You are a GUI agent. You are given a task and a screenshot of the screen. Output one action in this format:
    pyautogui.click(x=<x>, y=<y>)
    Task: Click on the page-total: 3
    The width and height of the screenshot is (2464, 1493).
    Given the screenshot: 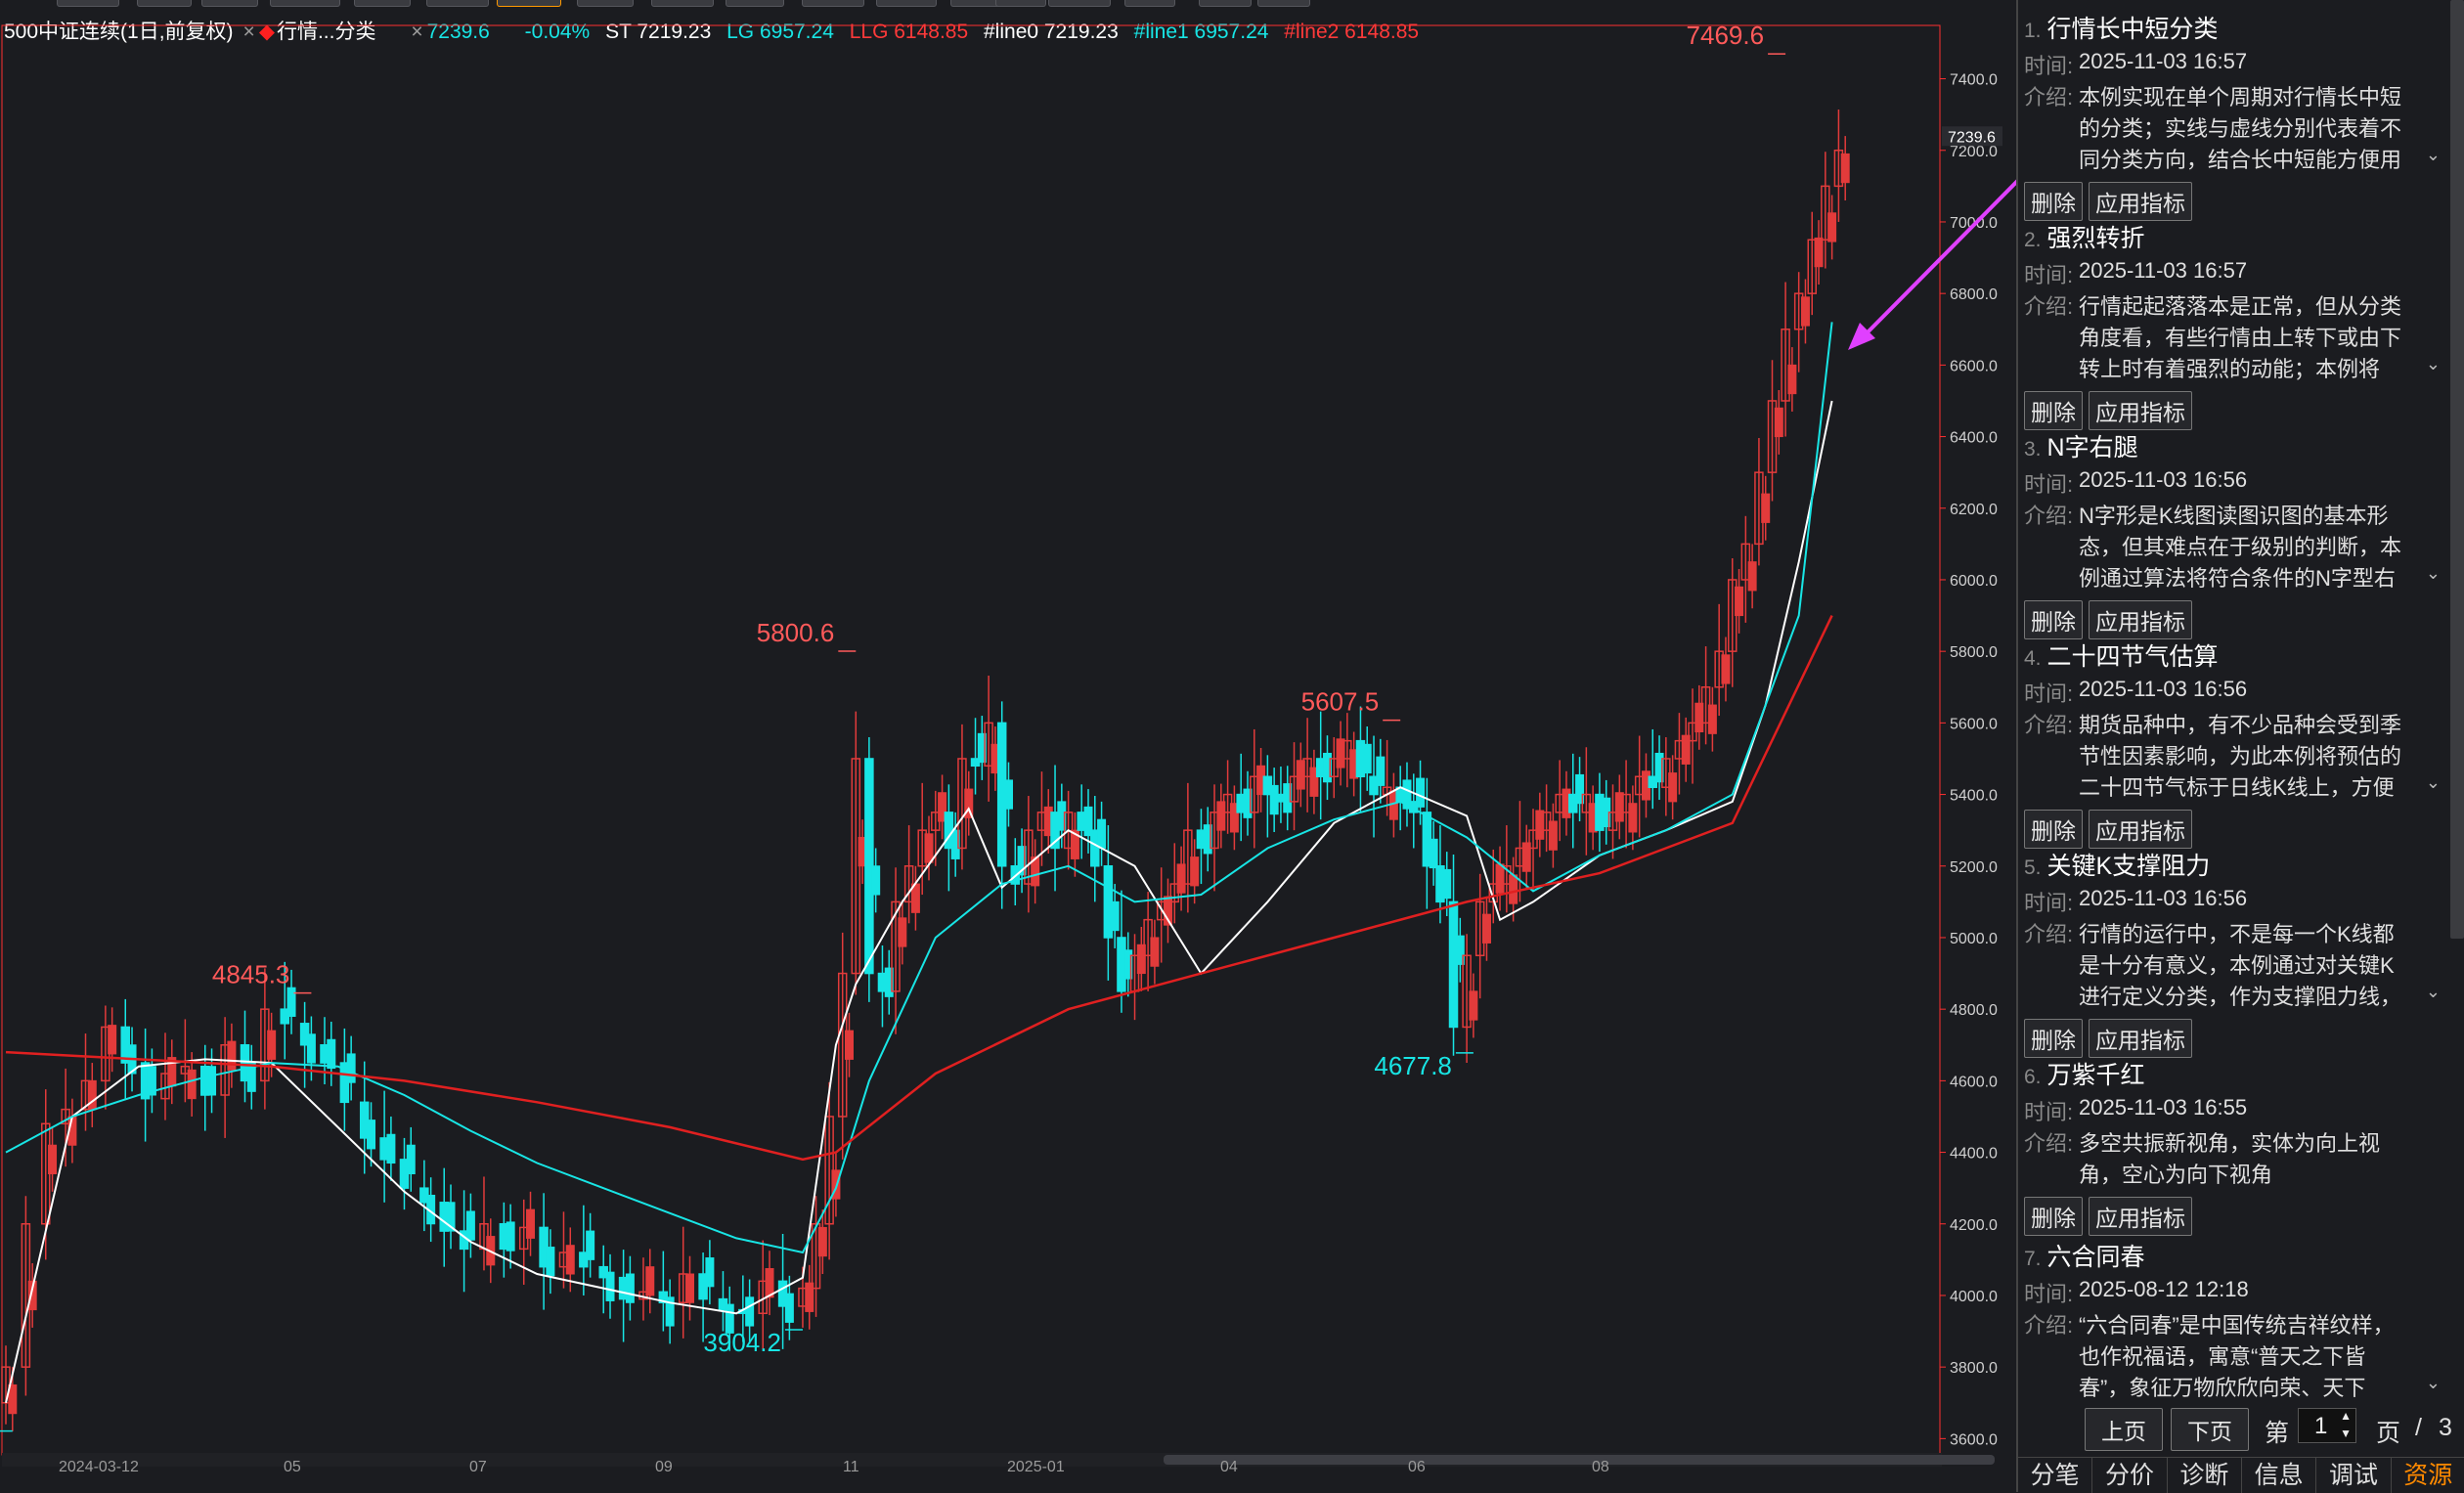 What is the action you would take?
    pyautogui.click(x=2445, y=1427)
    